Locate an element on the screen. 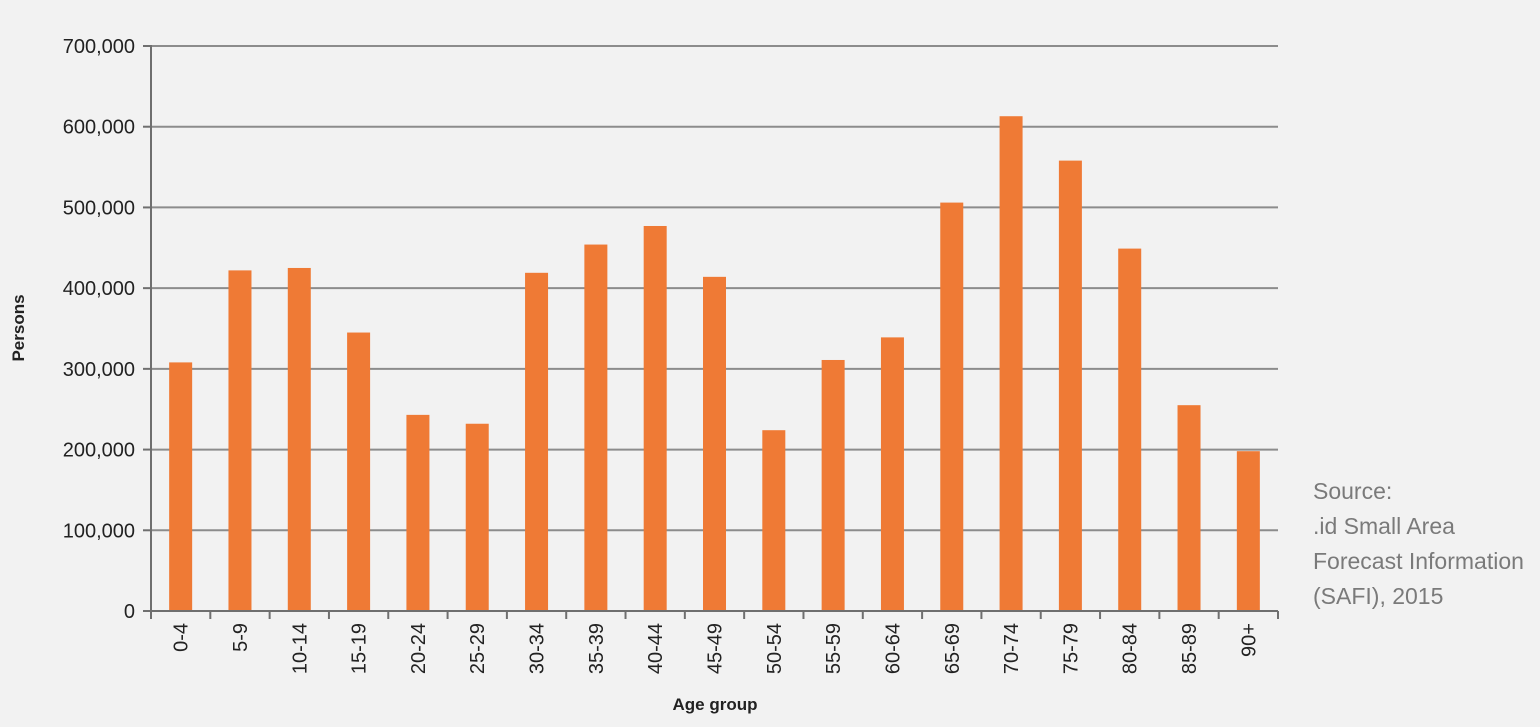 The image size is (1540, 727). x-tick-label: 0-4 is located at coordinates (182, 637).